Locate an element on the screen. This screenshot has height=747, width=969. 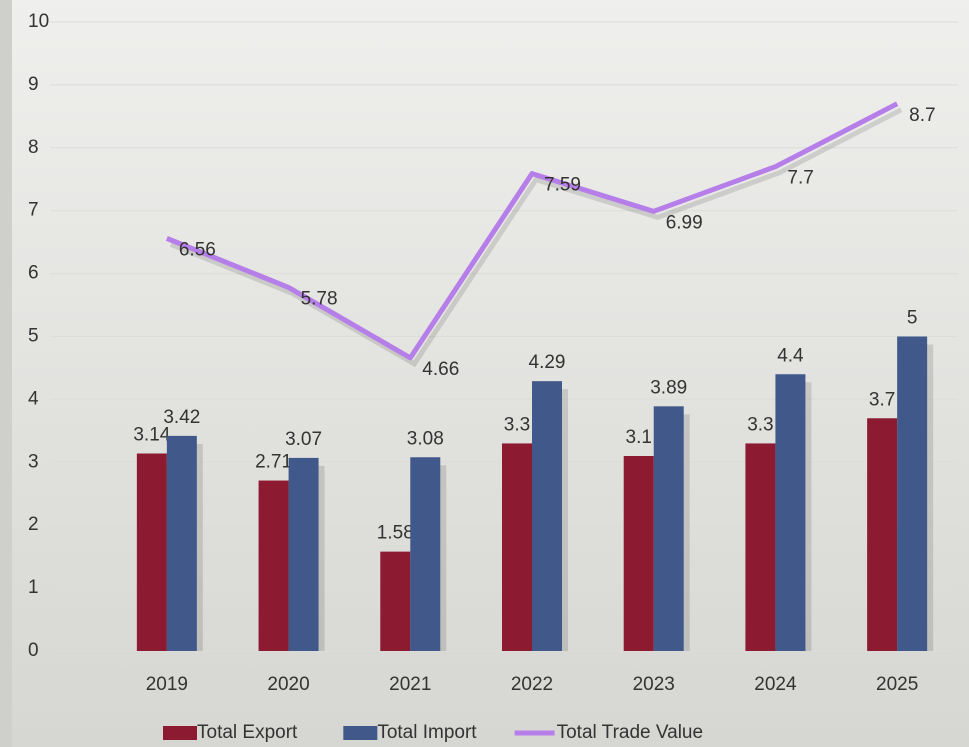
data-label: 4.4 is located at coordinates (790, 355).